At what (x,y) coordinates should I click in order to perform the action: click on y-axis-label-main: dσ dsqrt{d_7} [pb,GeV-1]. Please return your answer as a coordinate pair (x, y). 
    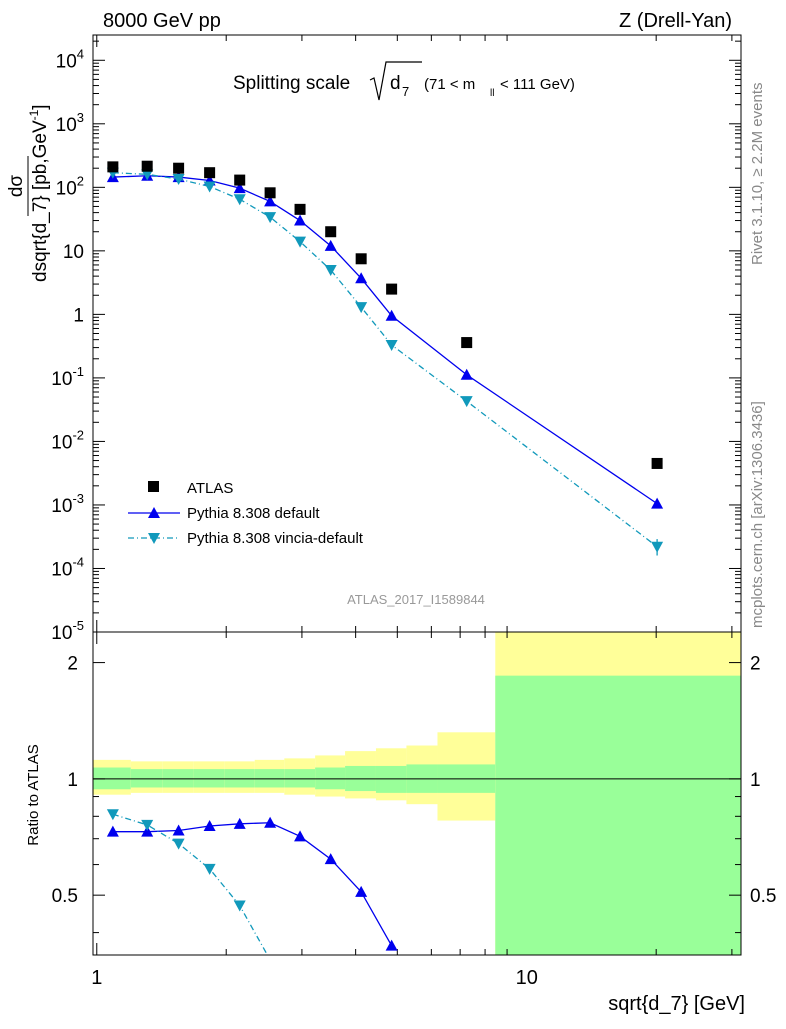
    Looking at the image, I should click on (28, 193).